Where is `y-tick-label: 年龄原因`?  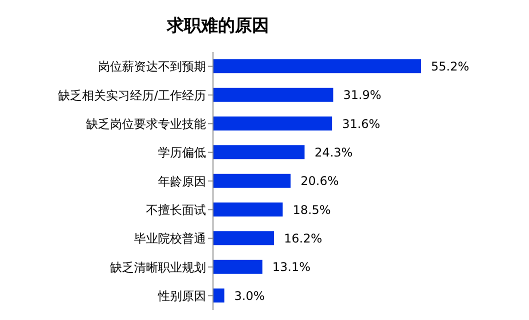
y-tick-label: 年龄原因 is located at coordinates (182, 181).